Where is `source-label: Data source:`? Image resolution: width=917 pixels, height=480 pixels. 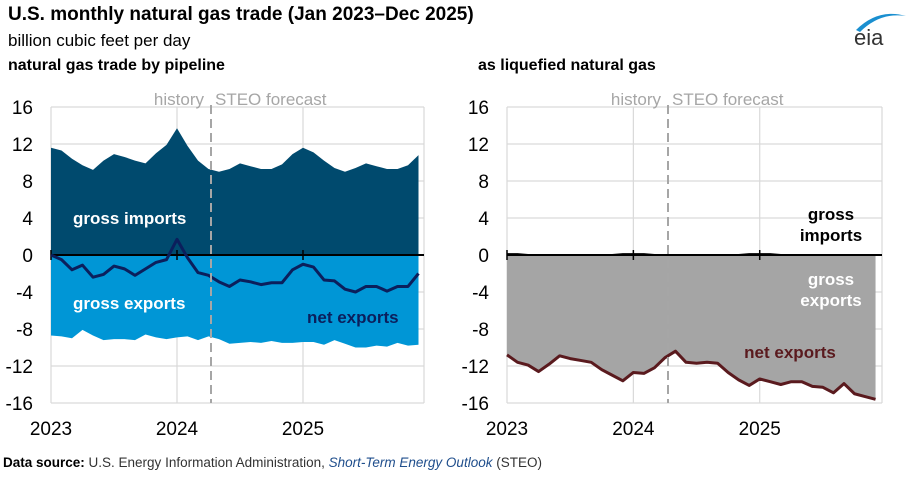 source-label: Data source: is located at coordinates (44, 462).